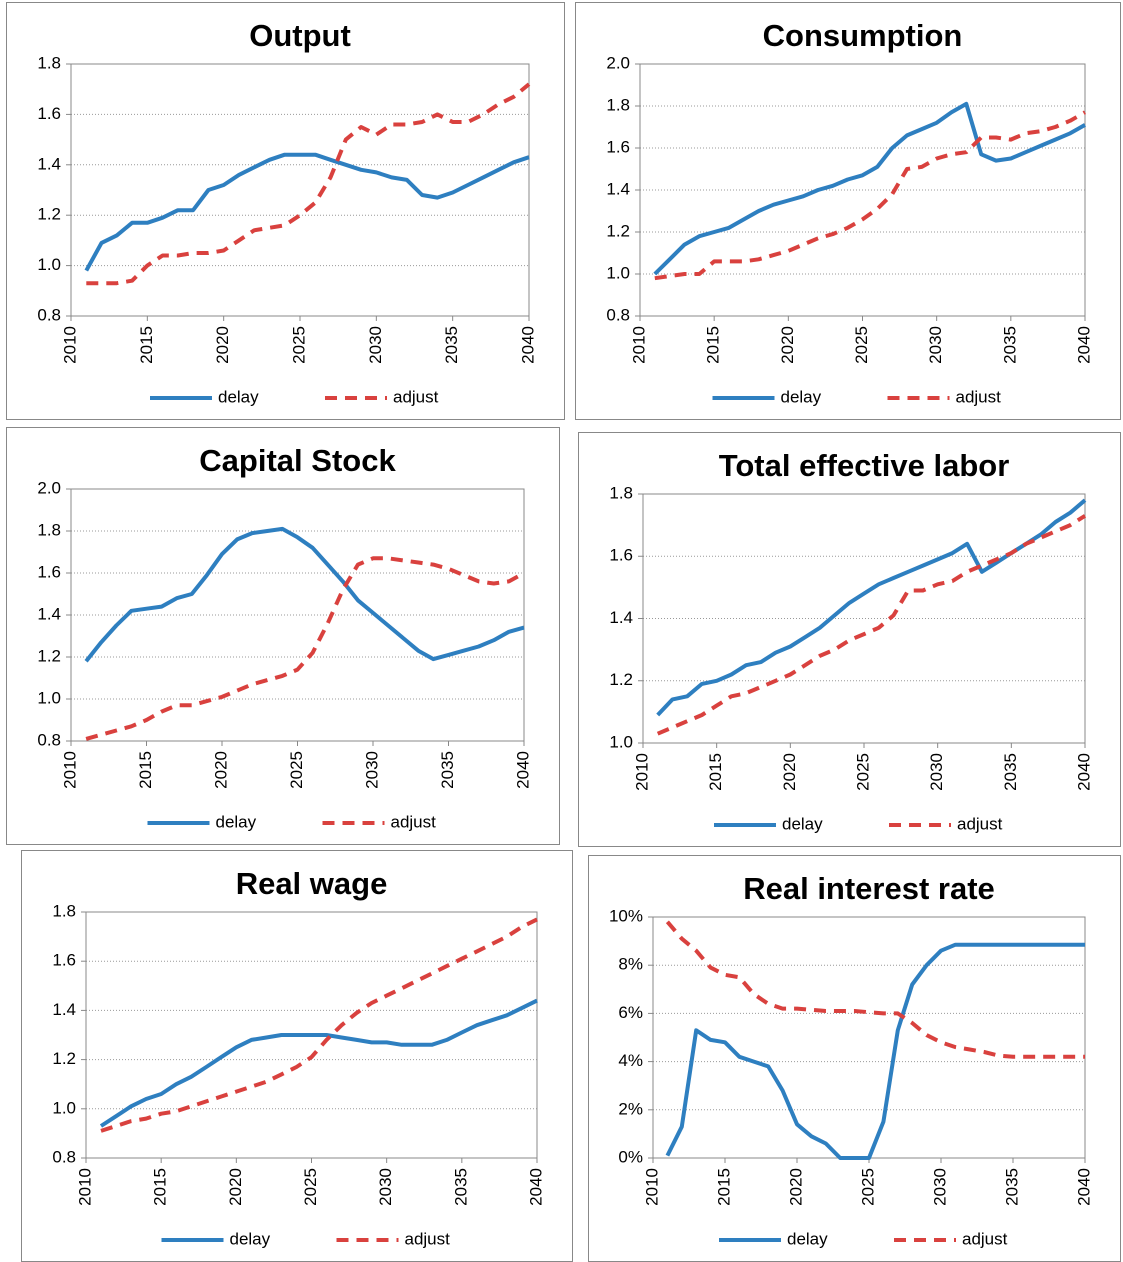 The height and width of the screenshot is (1262, 1123). What do you see at coordinates (626, 915) in the screenshot?
I see `y-tick-label: 10%` at bounding box center [626, 915].